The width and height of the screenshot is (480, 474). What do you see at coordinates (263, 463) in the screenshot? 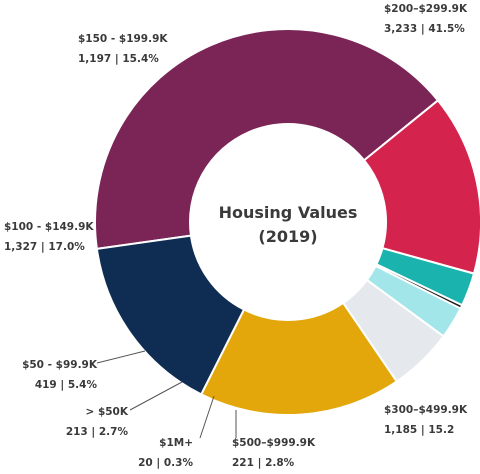
I see `slice-label-value-2: 221 | 2.8%` at bounding box center [263, 463].